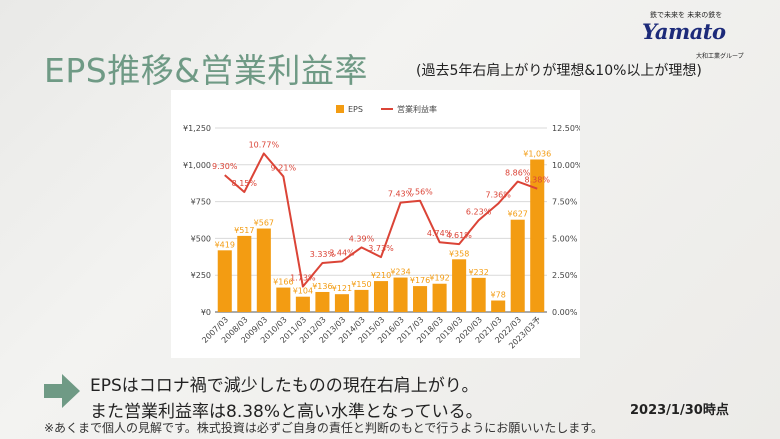 The height and width of the screenshot is (439, 780). What do you see at coordinates (459, 253) in the screenshot?
I see `bar-data-label: ¥358` at bounding box center [459, 253].